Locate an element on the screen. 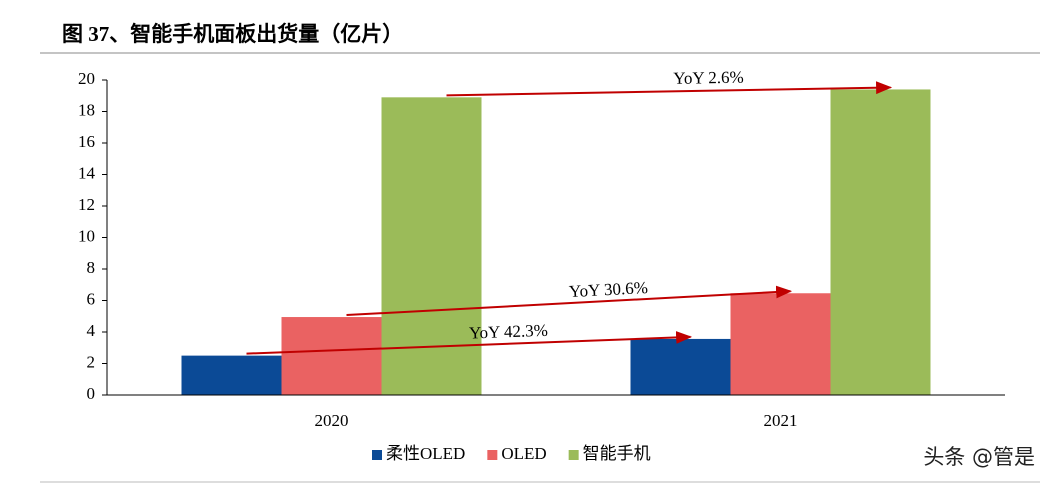 This screenshot has width=1049, height=485. y-tick-label: 2 is located at coordinates (91, 361).